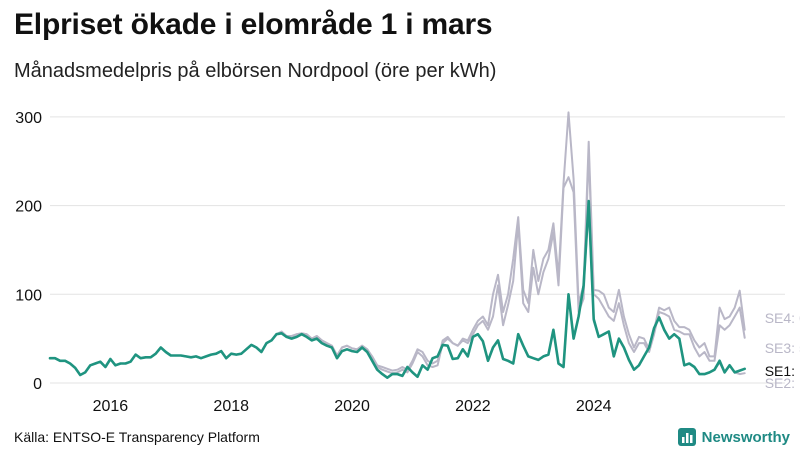  Describe the element at coordinates (782, 383) in the screenshot. I see `series-label-se2: SE2: 11` at that location.